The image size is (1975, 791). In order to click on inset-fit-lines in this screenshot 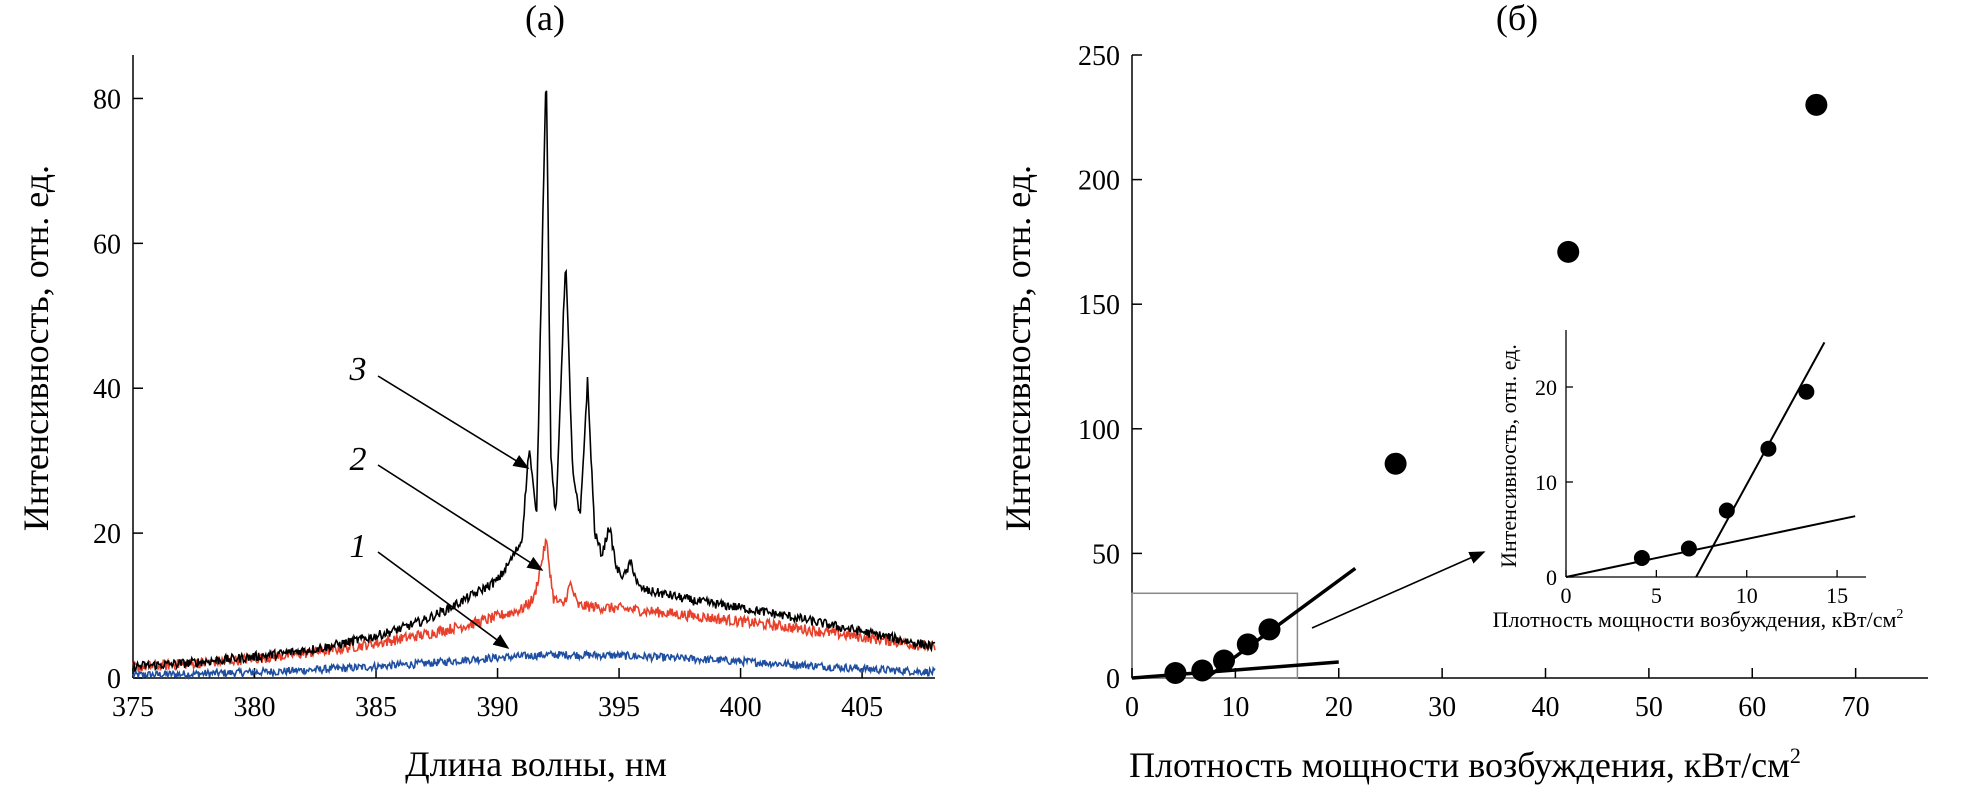, I will do `click(1710, 459)`.